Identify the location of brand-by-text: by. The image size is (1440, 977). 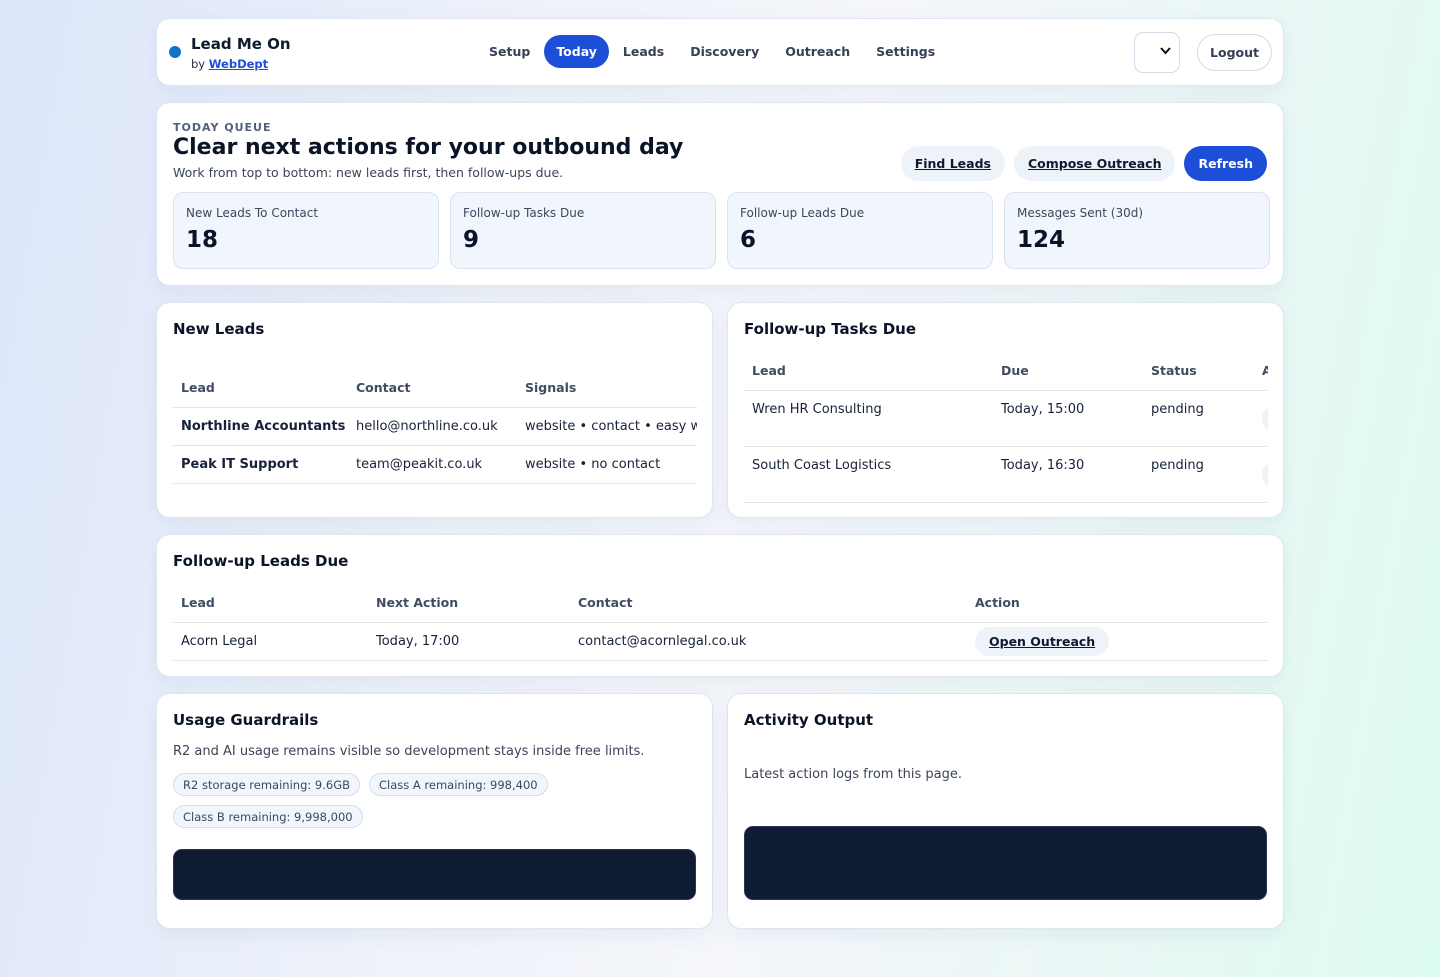
(198, 64).